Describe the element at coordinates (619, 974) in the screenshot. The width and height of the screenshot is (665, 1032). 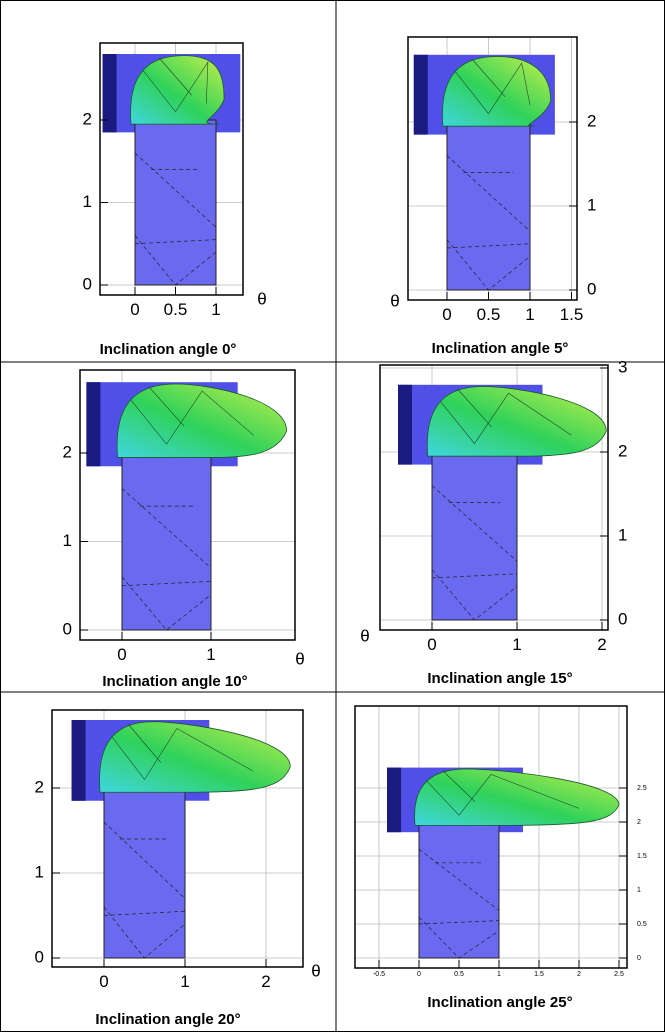
I see `x-tick-label: 2.5` at that location.